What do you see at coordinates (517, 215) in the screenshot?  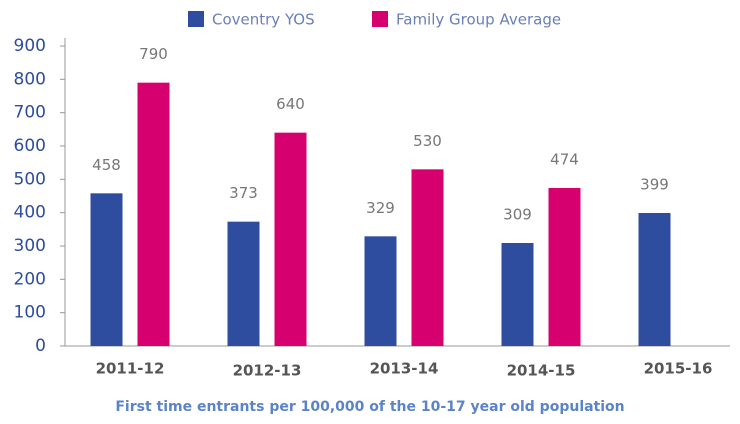 I see `data-label: 309` at bounding box center [517, 215].